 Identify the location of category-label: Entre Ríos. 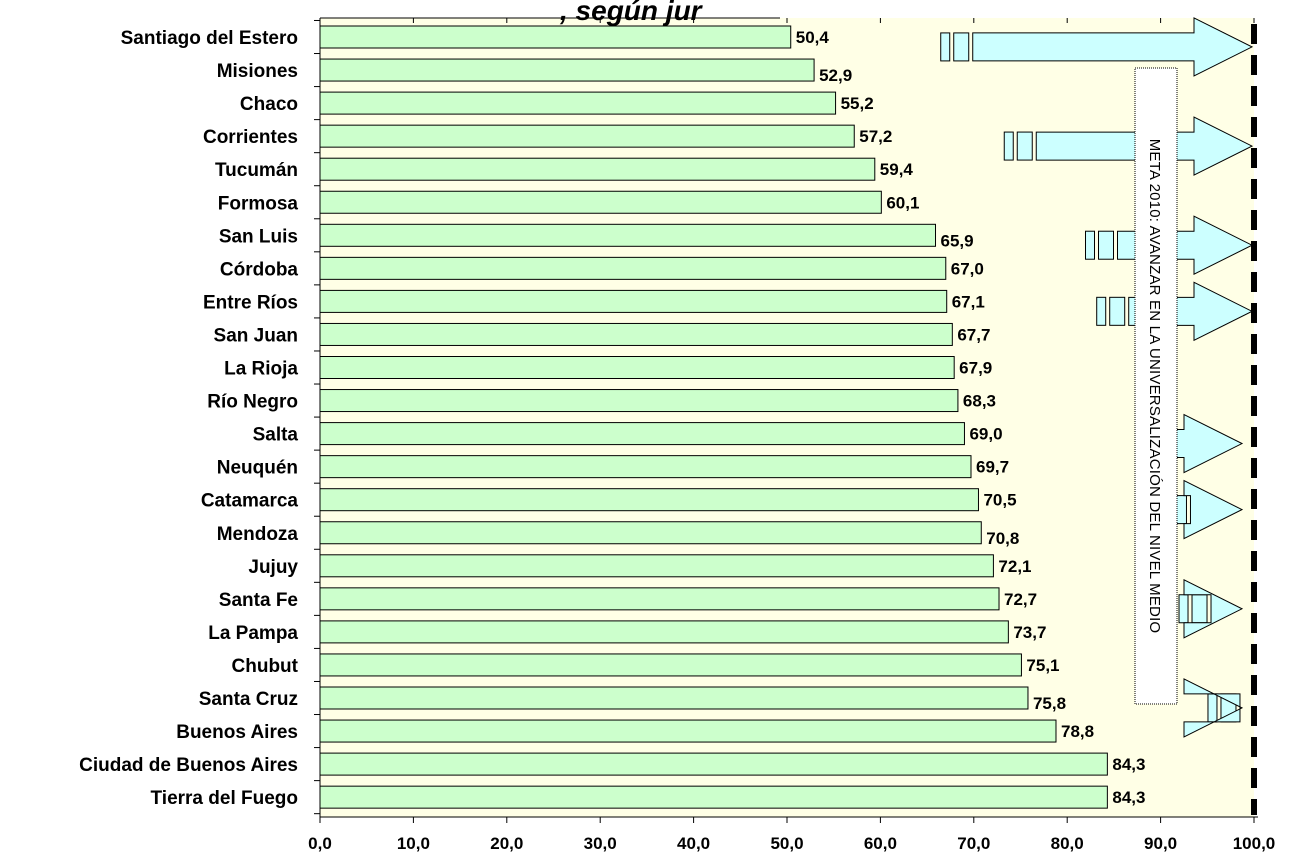
(250, 302).